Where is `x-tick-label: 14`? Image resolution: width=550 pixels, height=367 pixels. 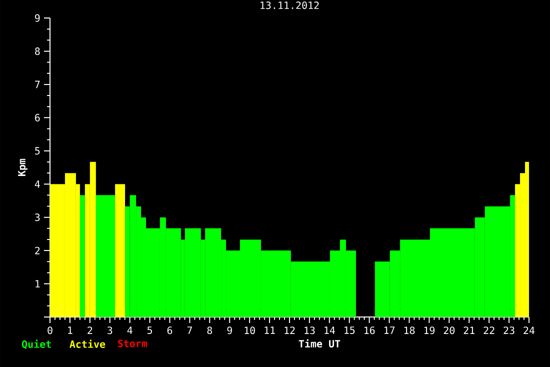 x-tick-label: 14 is located at coordinates (329, 330).